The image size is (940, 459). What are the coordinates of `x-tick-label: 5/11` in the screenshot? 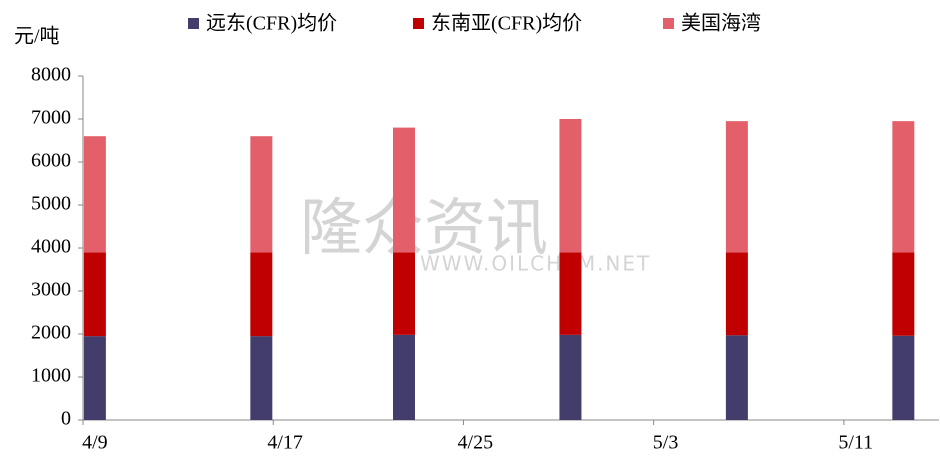 It's located at (855, 443).